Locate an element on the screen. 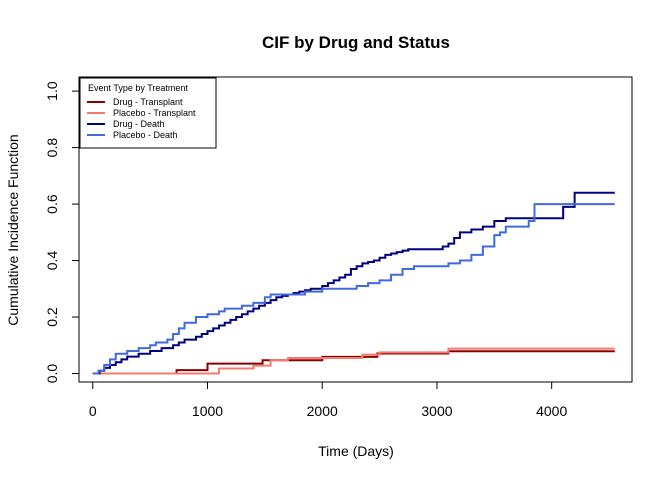 This screenshot has height=485, width=672. x-tick-label: 0 is located at coordinates (93, 411).